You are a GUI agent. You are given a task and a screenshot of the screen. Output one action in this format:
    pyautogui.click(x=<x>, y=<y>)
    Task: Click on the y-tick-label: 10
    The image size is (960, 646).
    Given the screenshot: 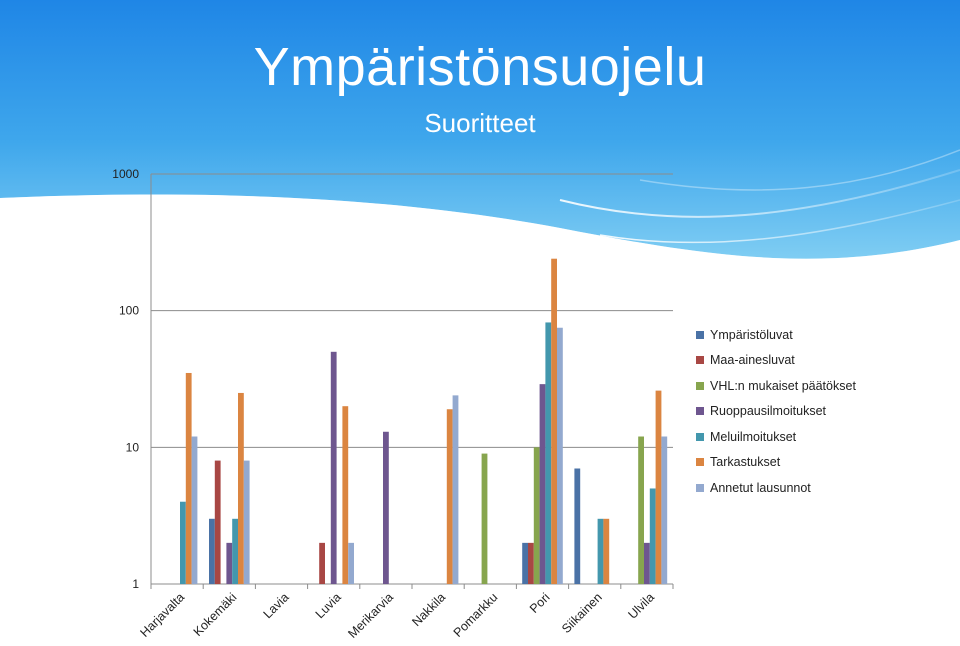 What is the action you would take?
    pyautogui.click(x=133, y=447)
    